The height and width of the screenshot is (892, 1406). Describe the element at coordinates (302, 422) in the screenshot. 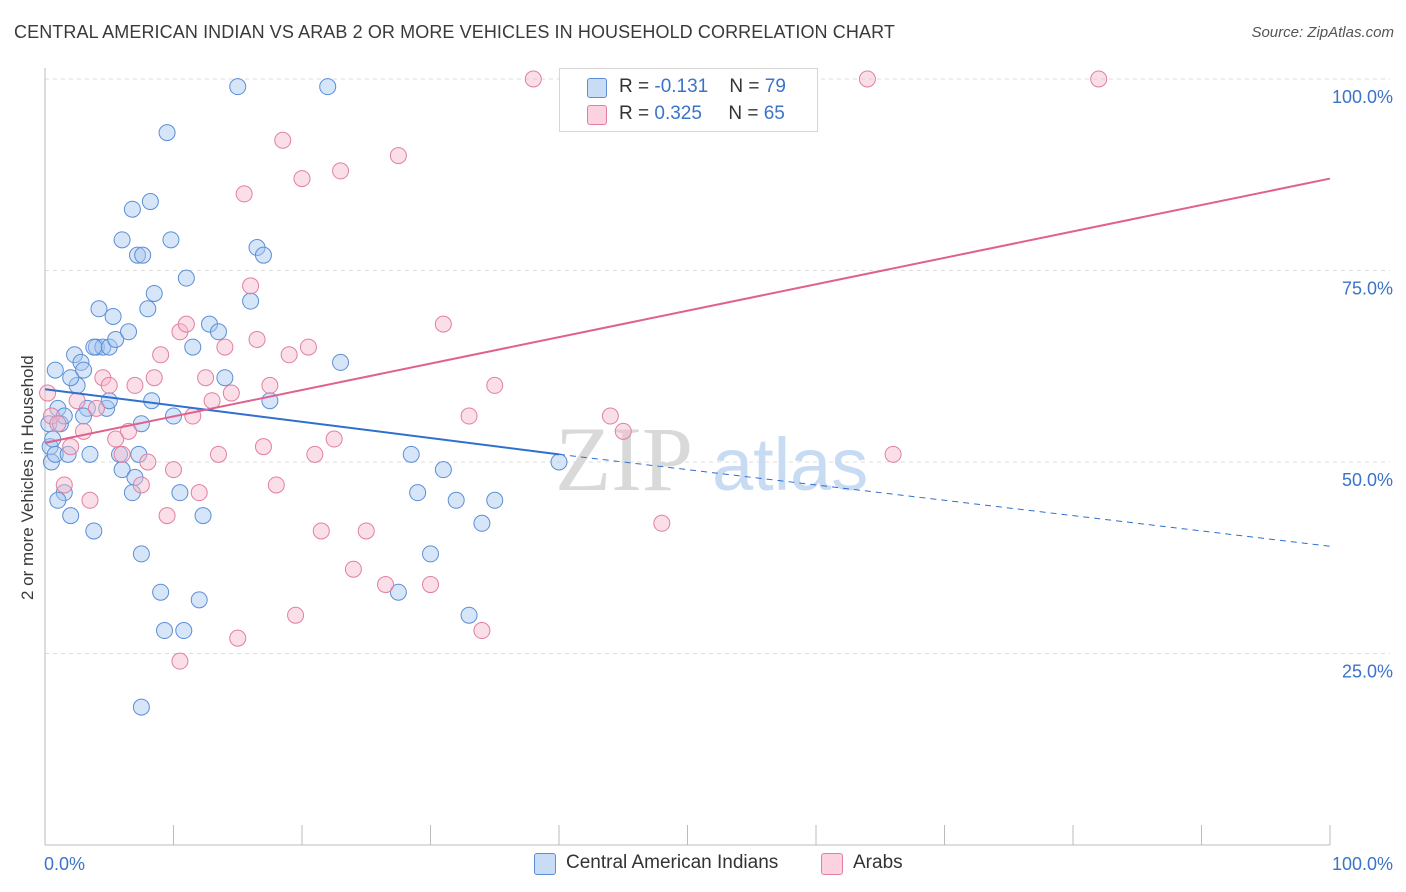

I see `trend-line-central-american` at that location.